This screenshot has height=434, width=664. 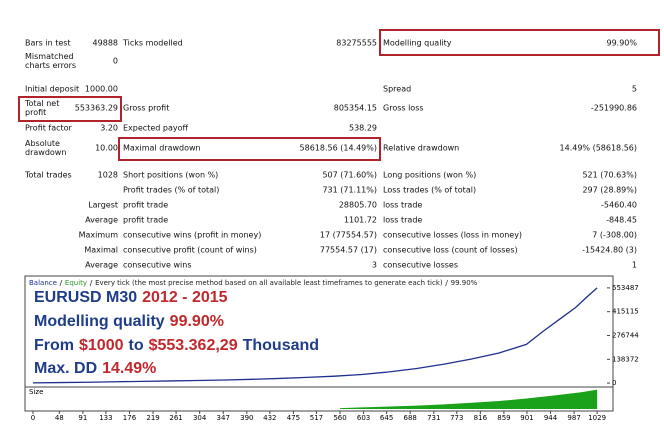 What do you see at coordinates (614, 235) in the screenshot?
I see `metric-value: 7 (-308.00)` at bounding box center [614, 235].